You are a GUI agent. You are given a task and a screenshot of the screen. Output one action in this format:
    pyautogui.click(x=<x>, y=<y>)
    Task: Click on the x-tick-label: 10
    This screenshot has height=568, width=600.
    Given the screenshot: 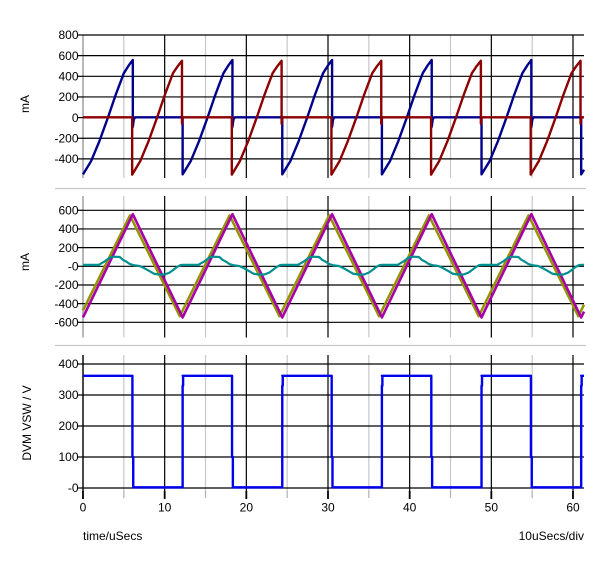 What is the action you would take?
    pyautogui.click(x=165, y=508)
    